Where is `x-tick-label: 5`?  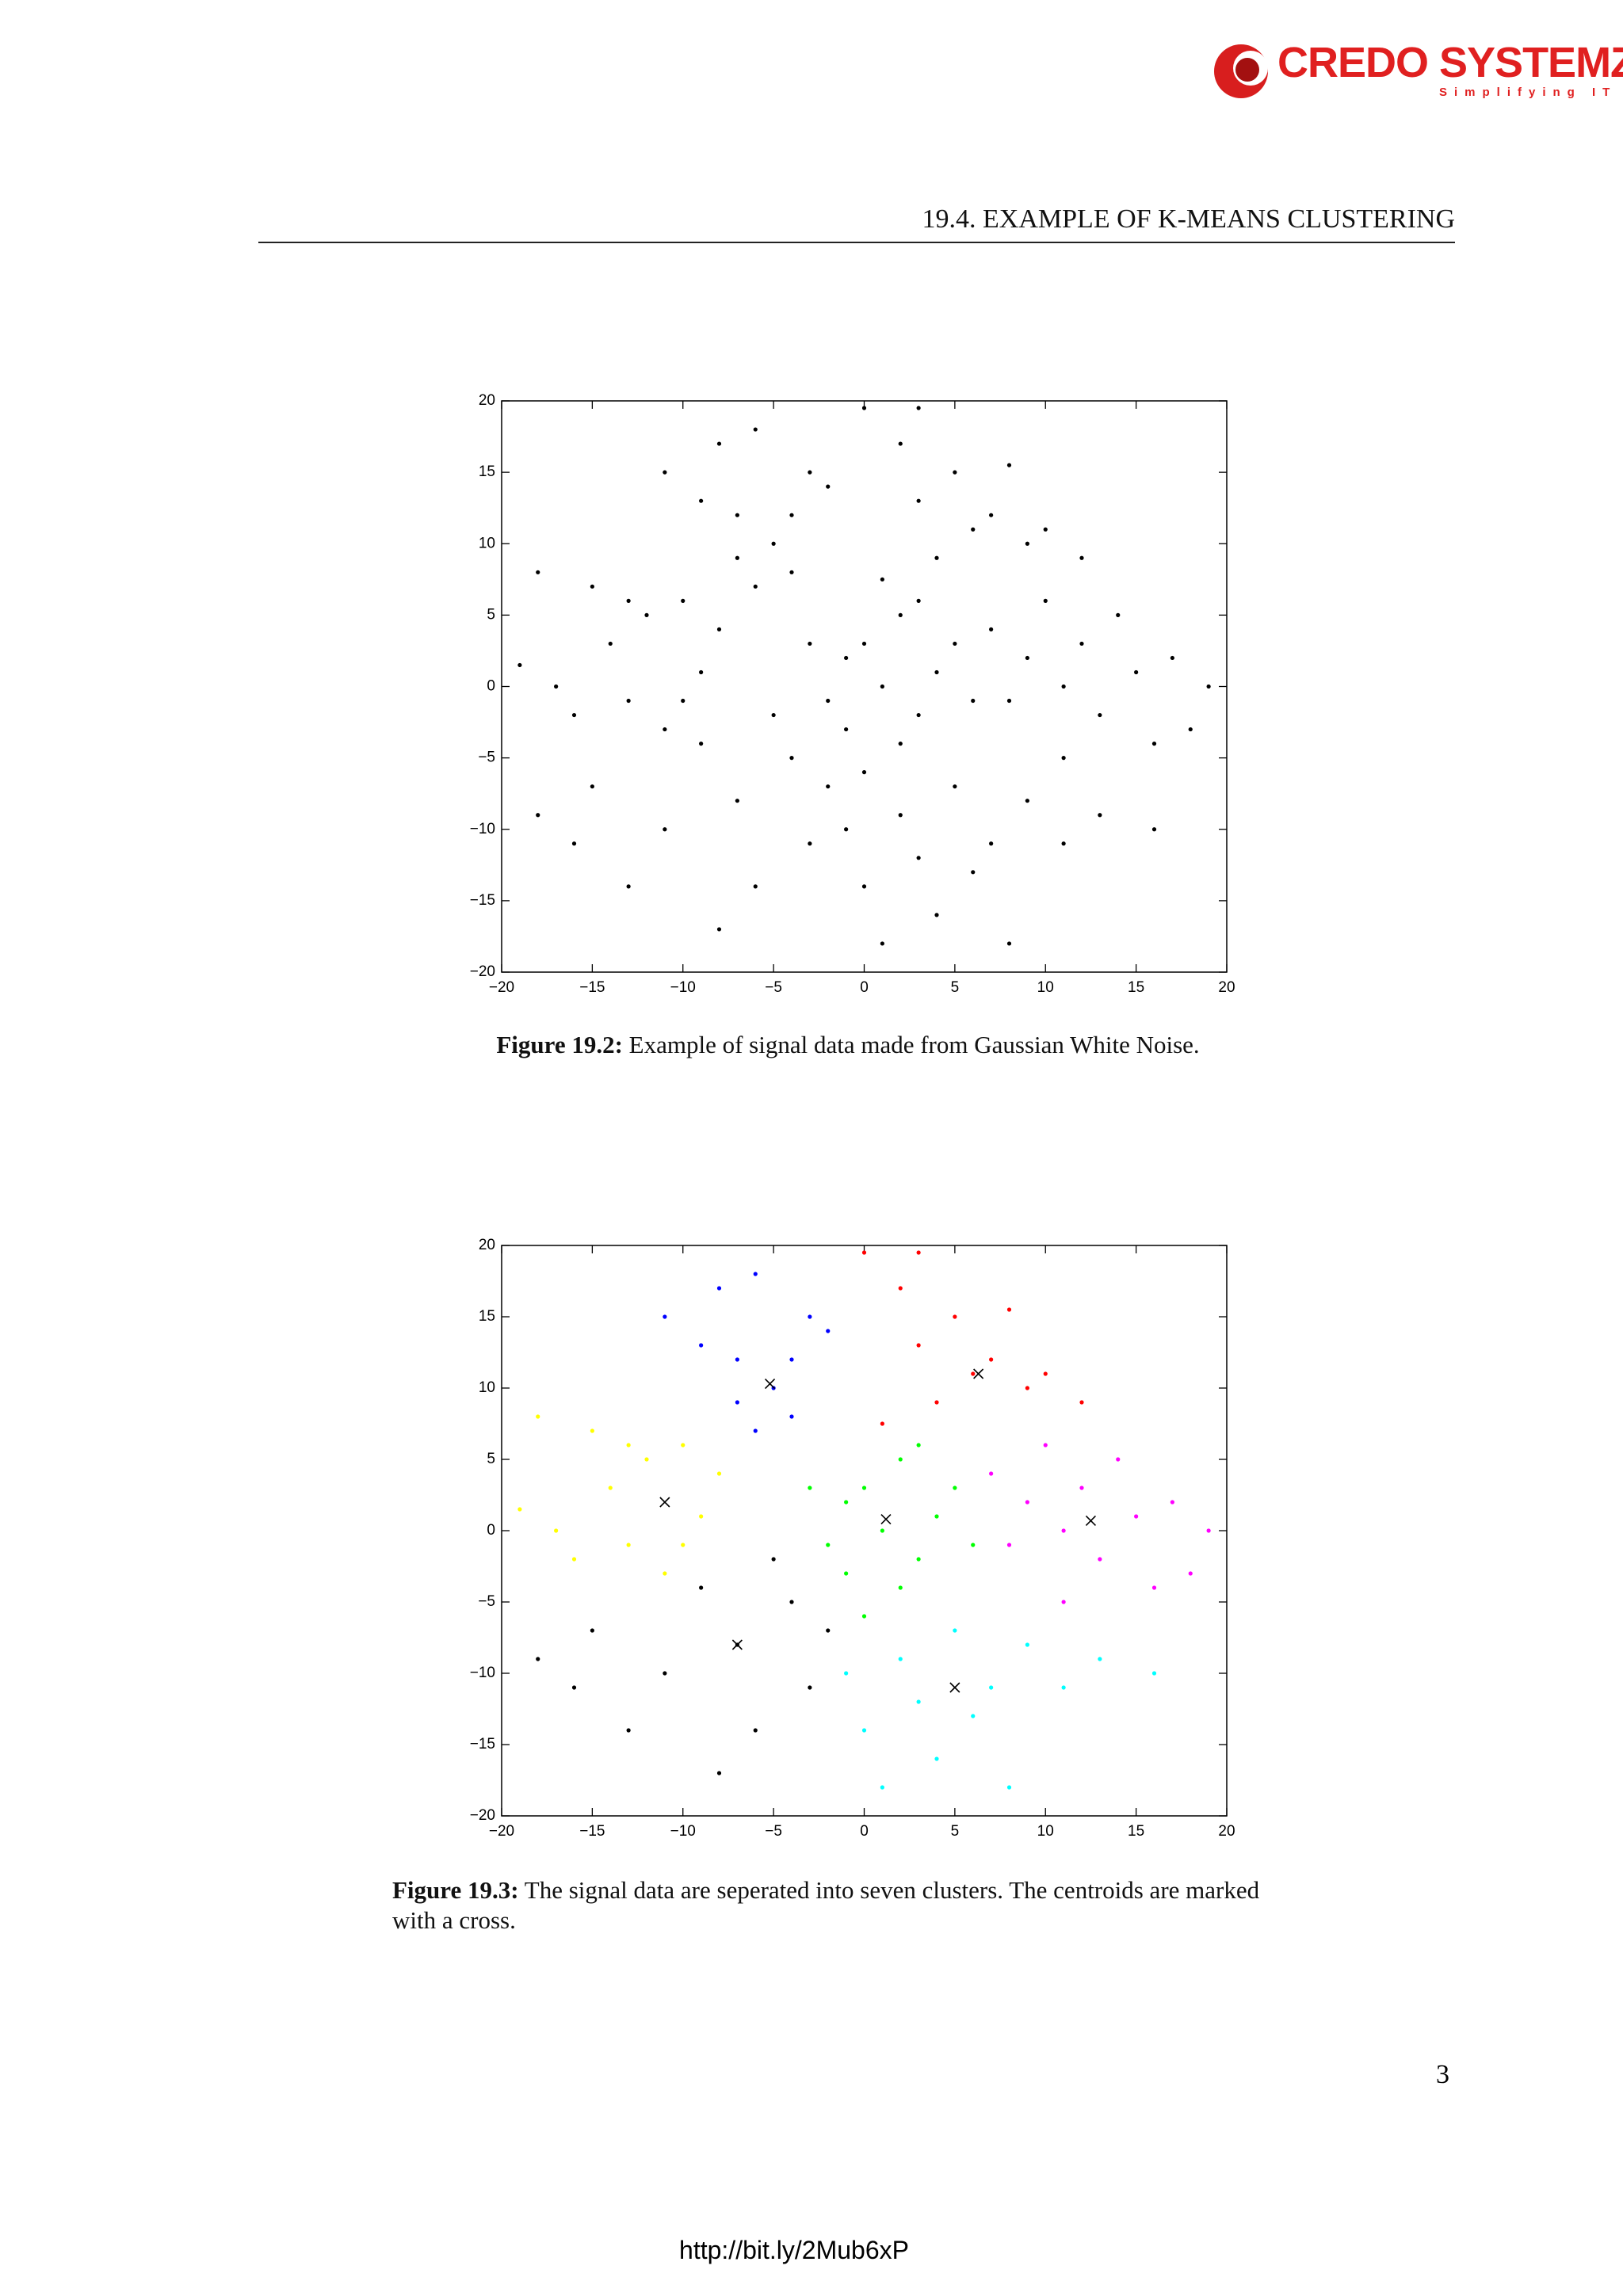 x-tick-label: 5 is located at coordinates (955, 1831).